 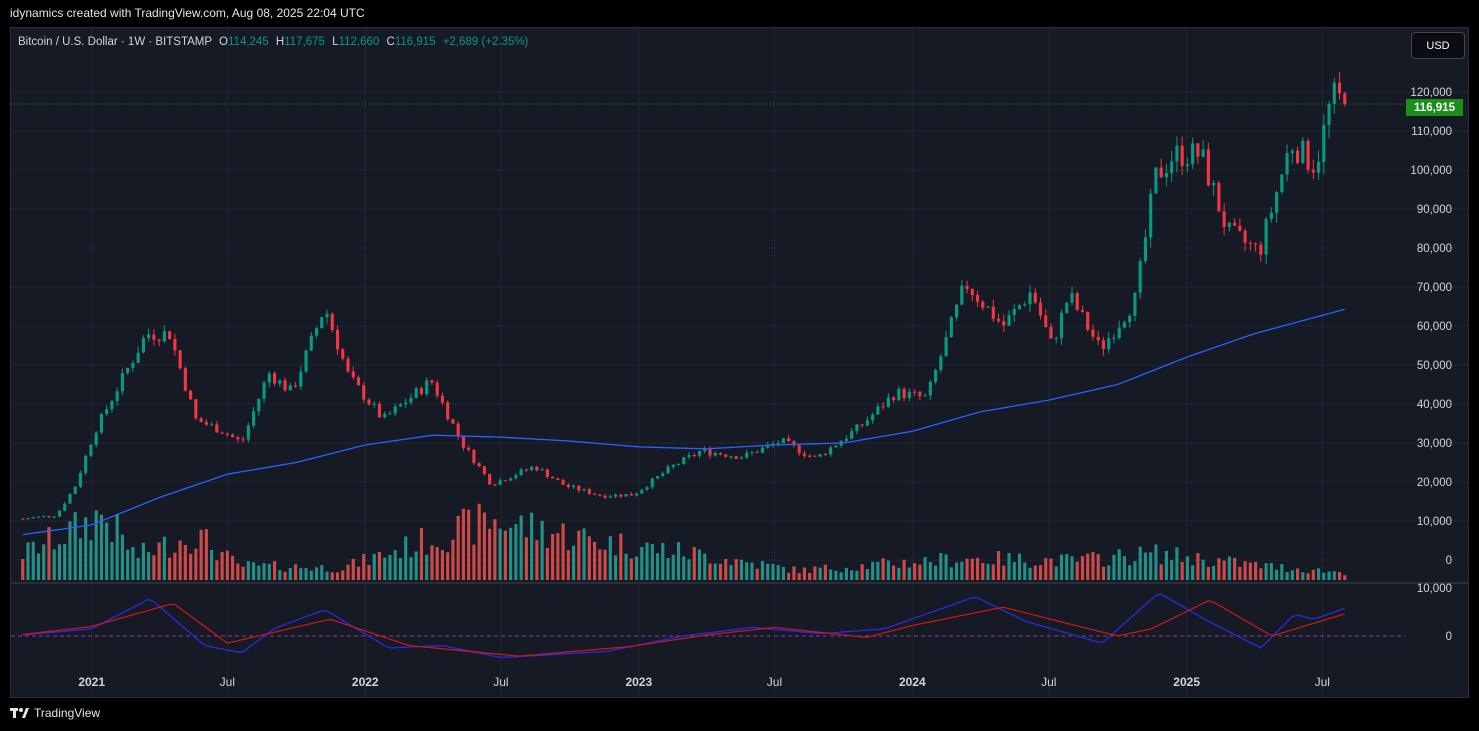 What do you see at coordinates (115, 42) in the screenshot?
I see `symbol-name: Bitcoin / U.S. Dollar · 1W · BITSTAMP` at bounding box center [115, 42].